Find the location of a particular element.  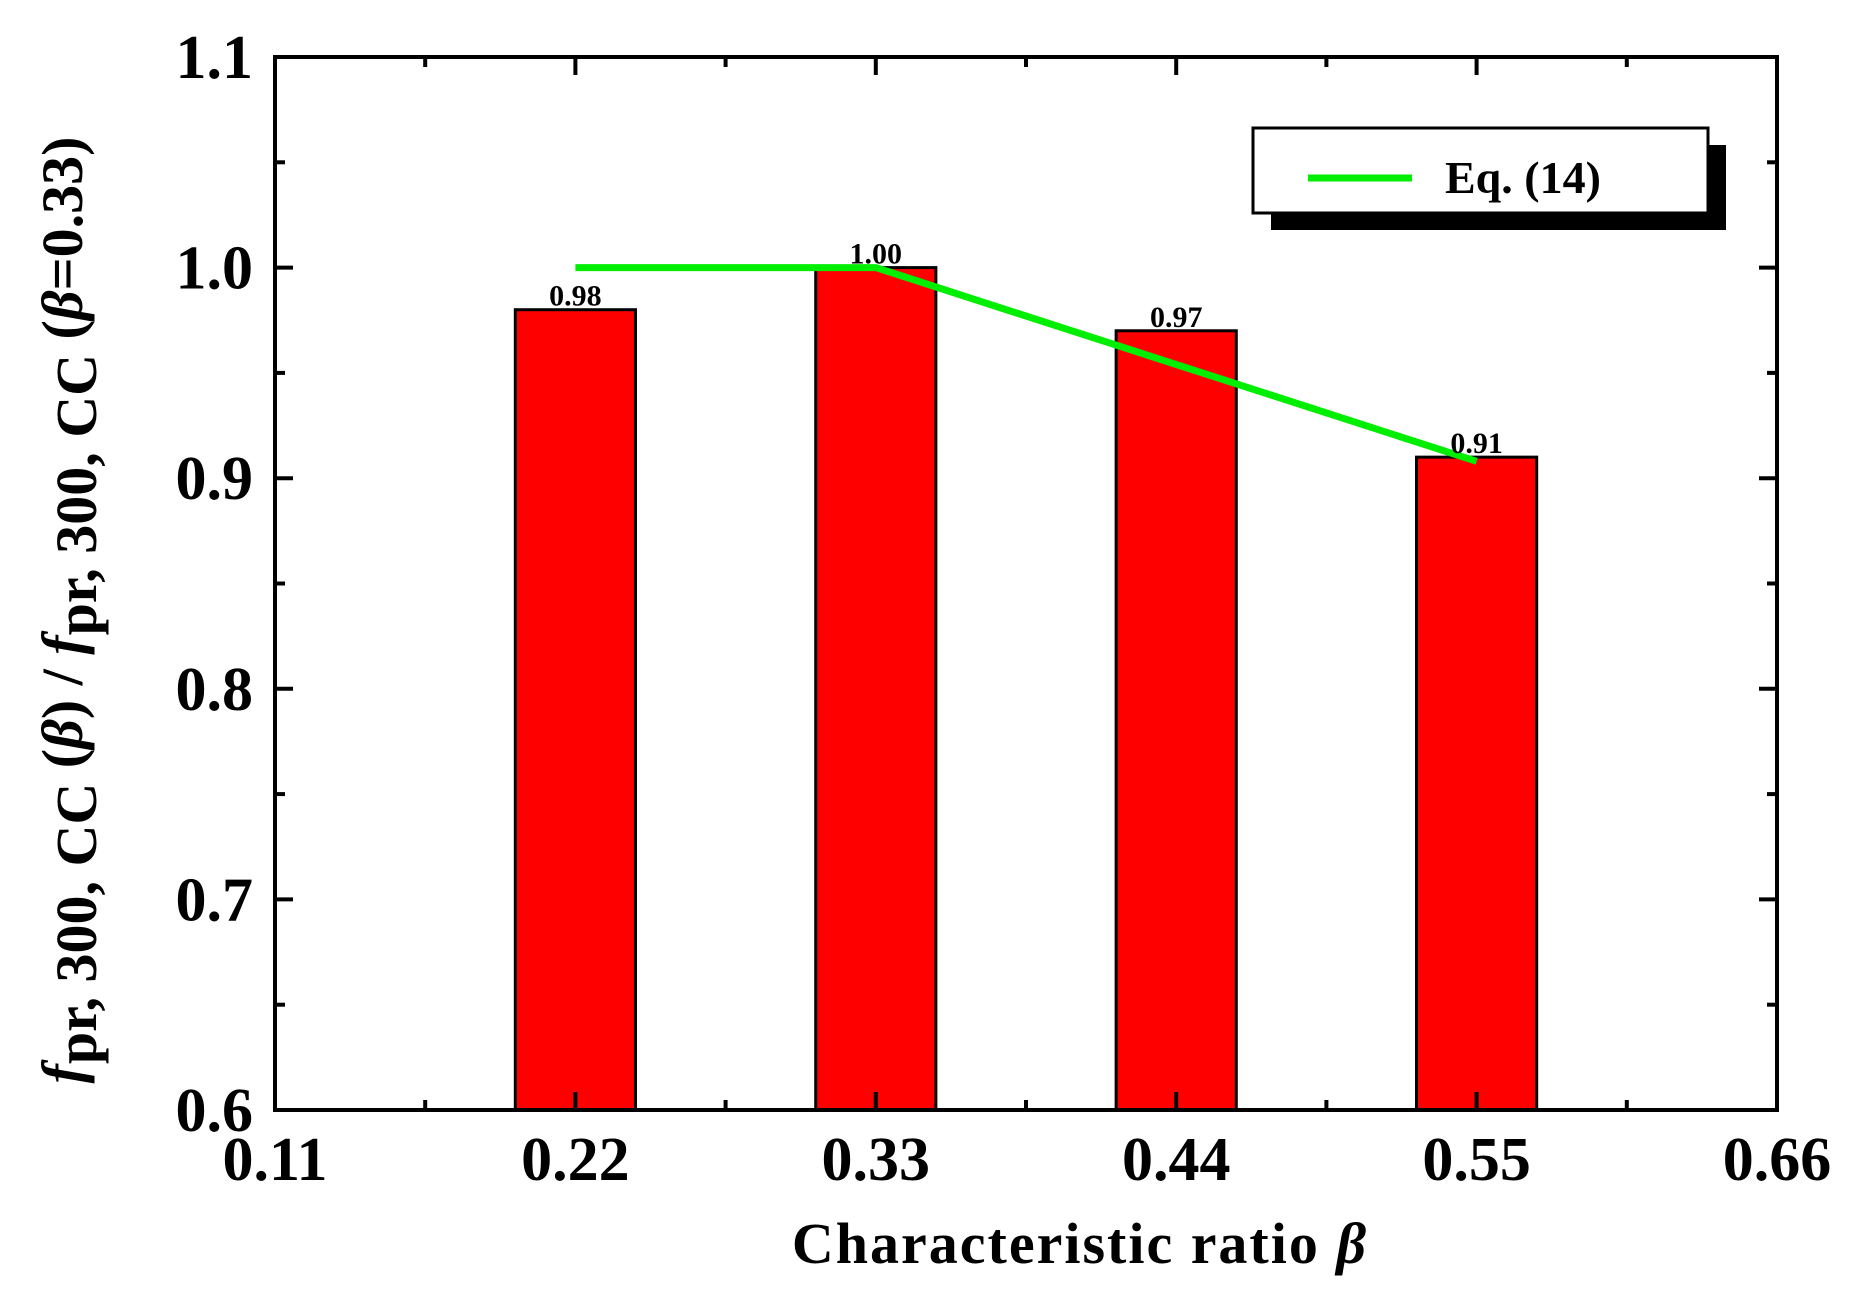

y-axis-title-mid1: ( is located at coordinates (62, 766).